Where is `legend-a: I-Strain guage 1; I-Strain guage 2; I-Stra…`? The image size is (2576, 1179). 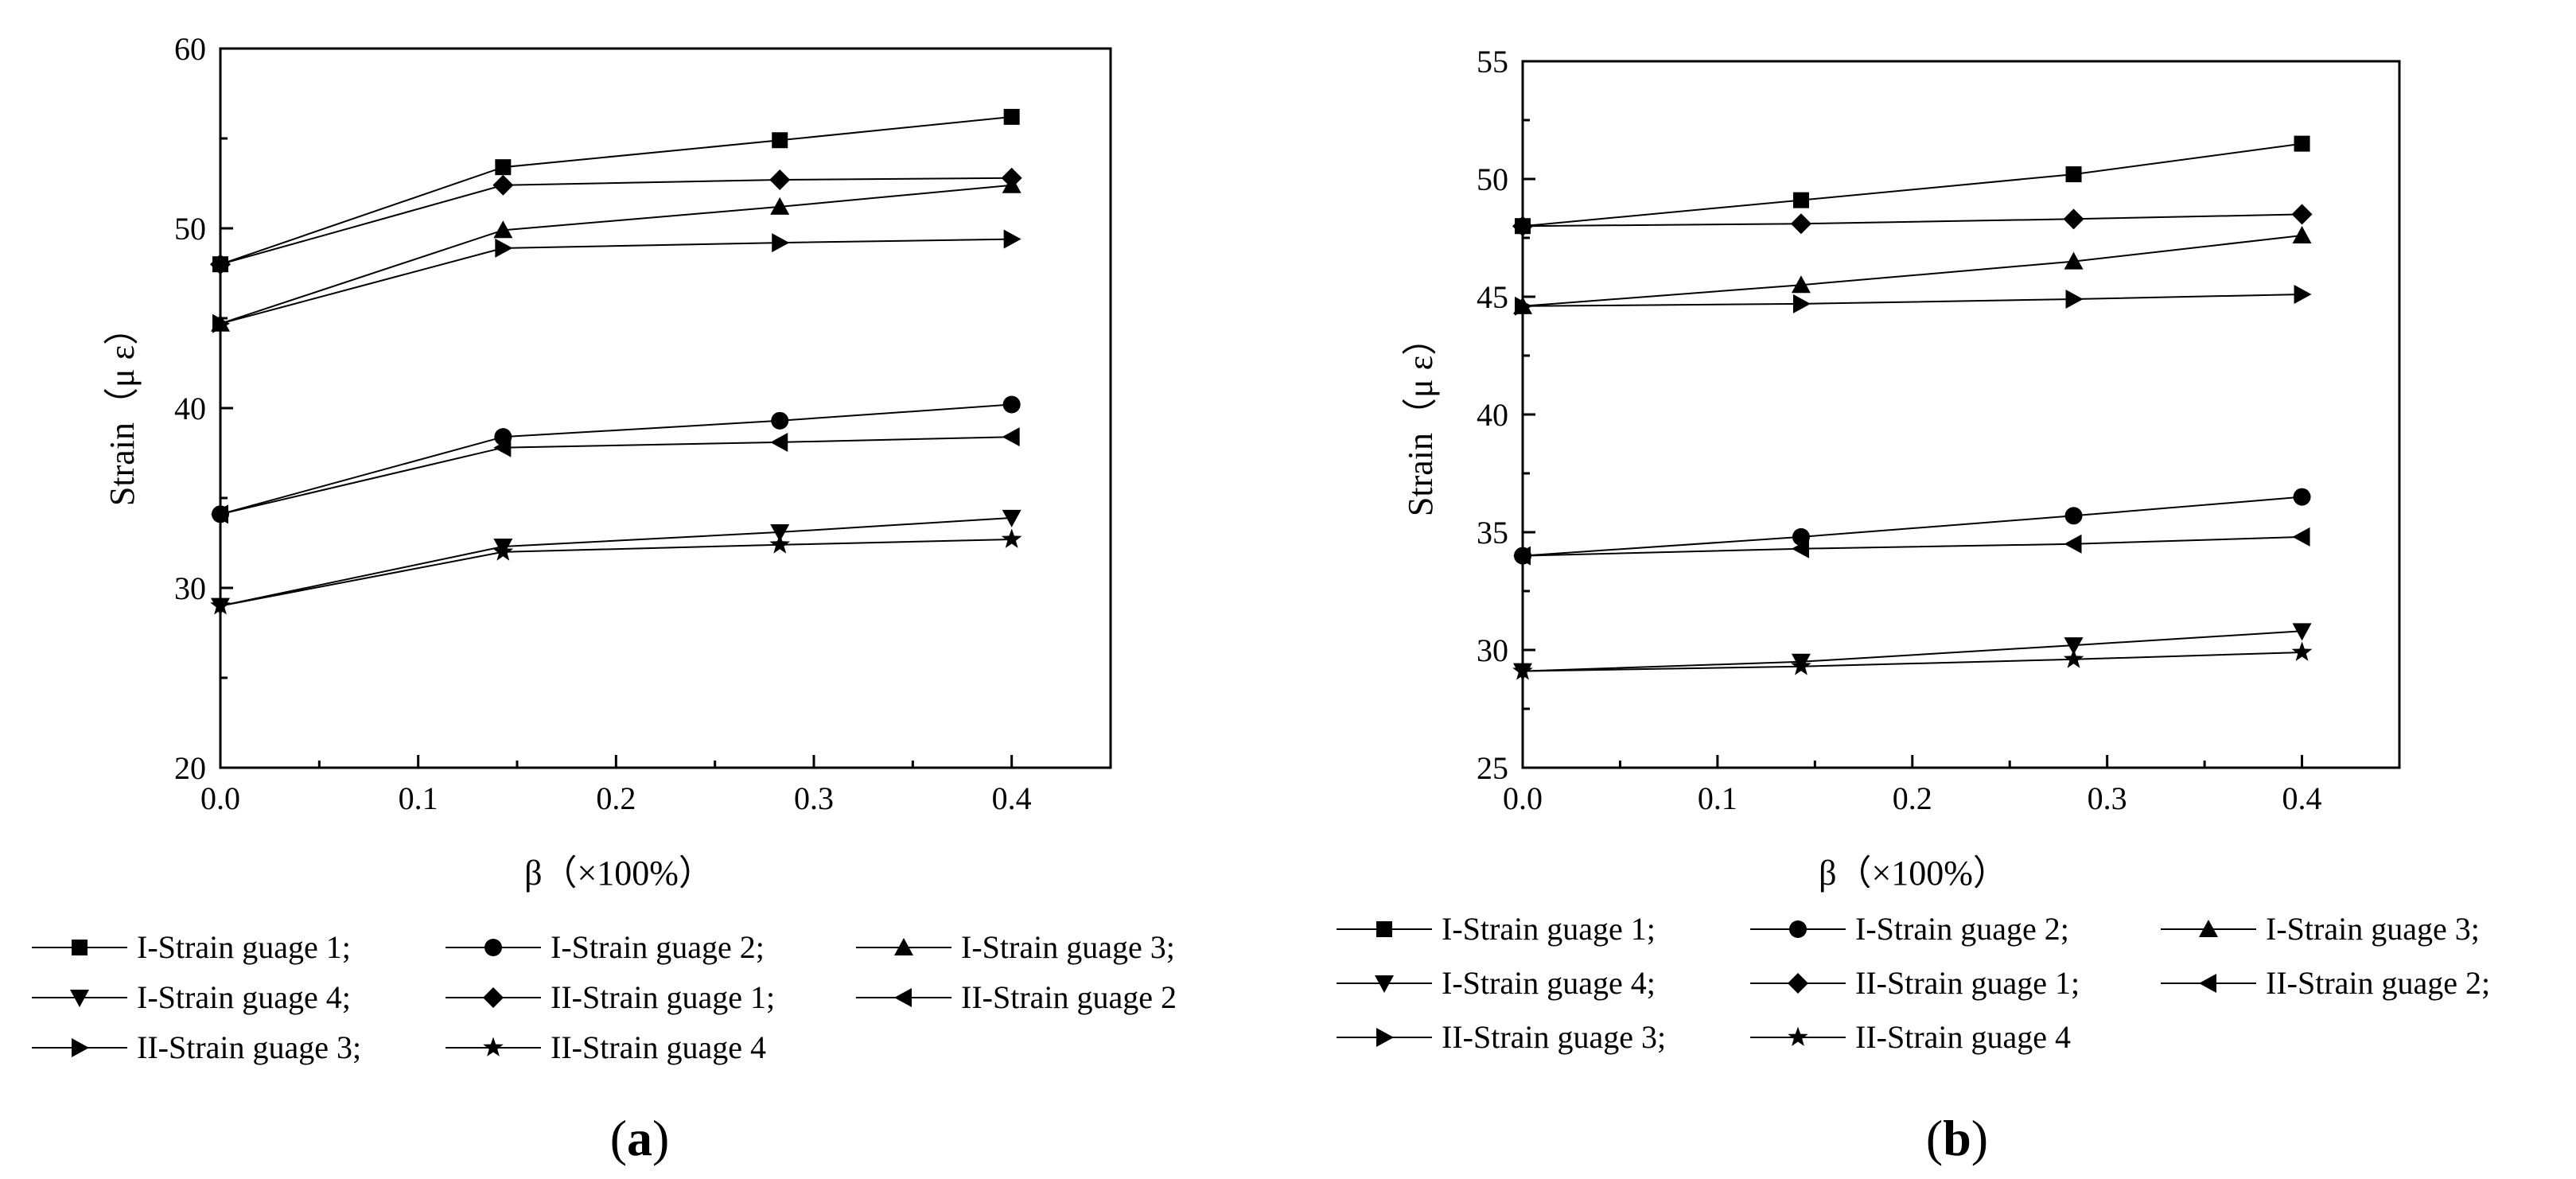
legend-a: I-Strain guage 1; I-Strain guage 2; I-Stra… is located at coordinates (605, 997).